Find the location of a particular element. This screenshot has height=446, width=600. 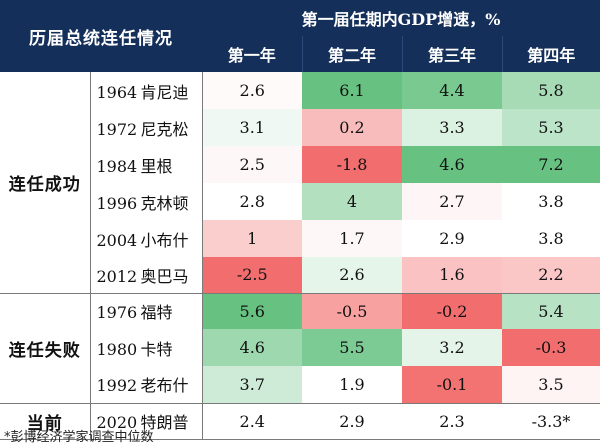

row-label: 2004 小布什 is located at coordinates (146, 238).